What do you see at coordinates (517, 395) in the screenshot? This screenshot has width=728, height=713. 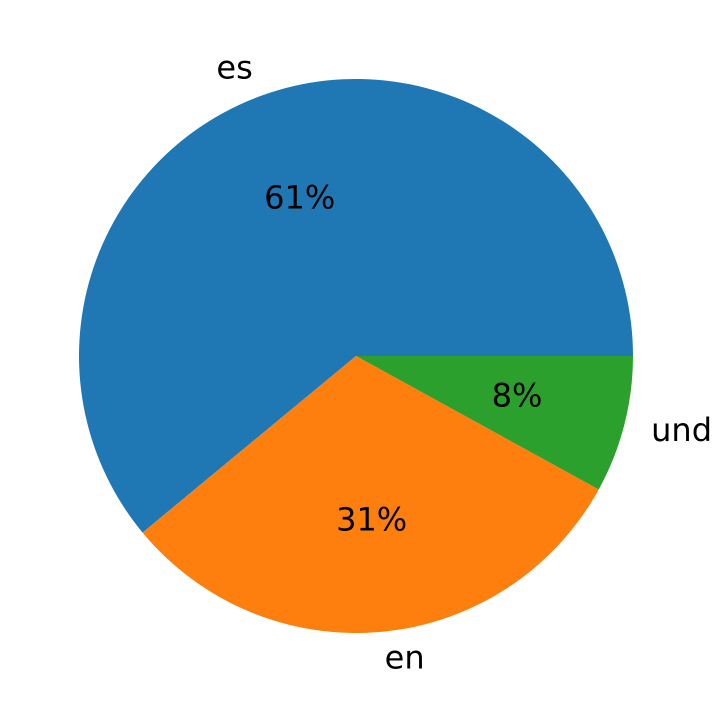 I see `percent-label: 8%` at bounding box center [517, 395].